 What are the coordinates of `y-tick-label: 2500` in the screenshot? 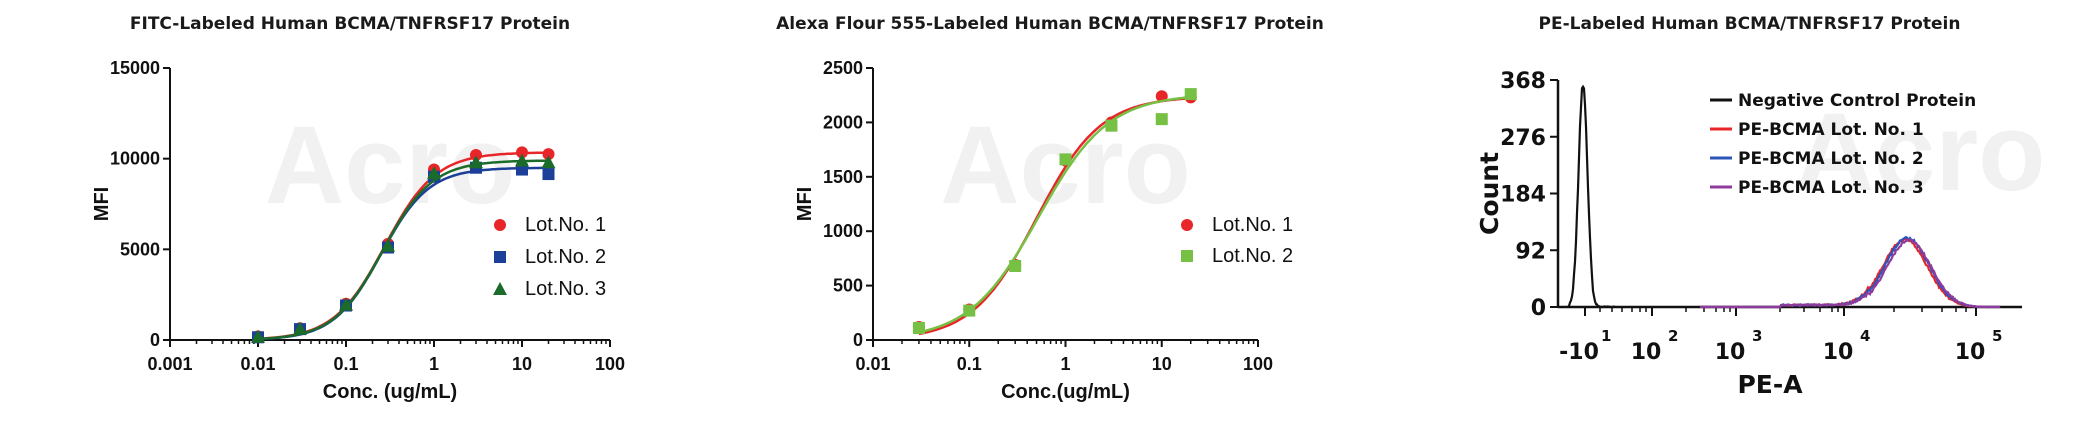 It's located at (843, 68).